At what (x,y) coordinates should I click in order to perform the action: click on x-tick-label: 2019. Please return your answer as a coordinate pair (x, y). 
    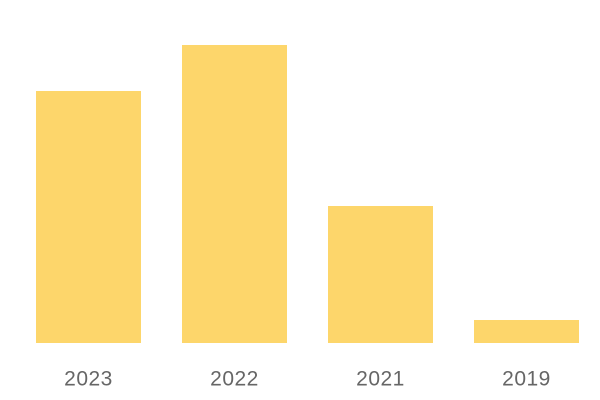
    Looking at the image, I should click on (526, 379).